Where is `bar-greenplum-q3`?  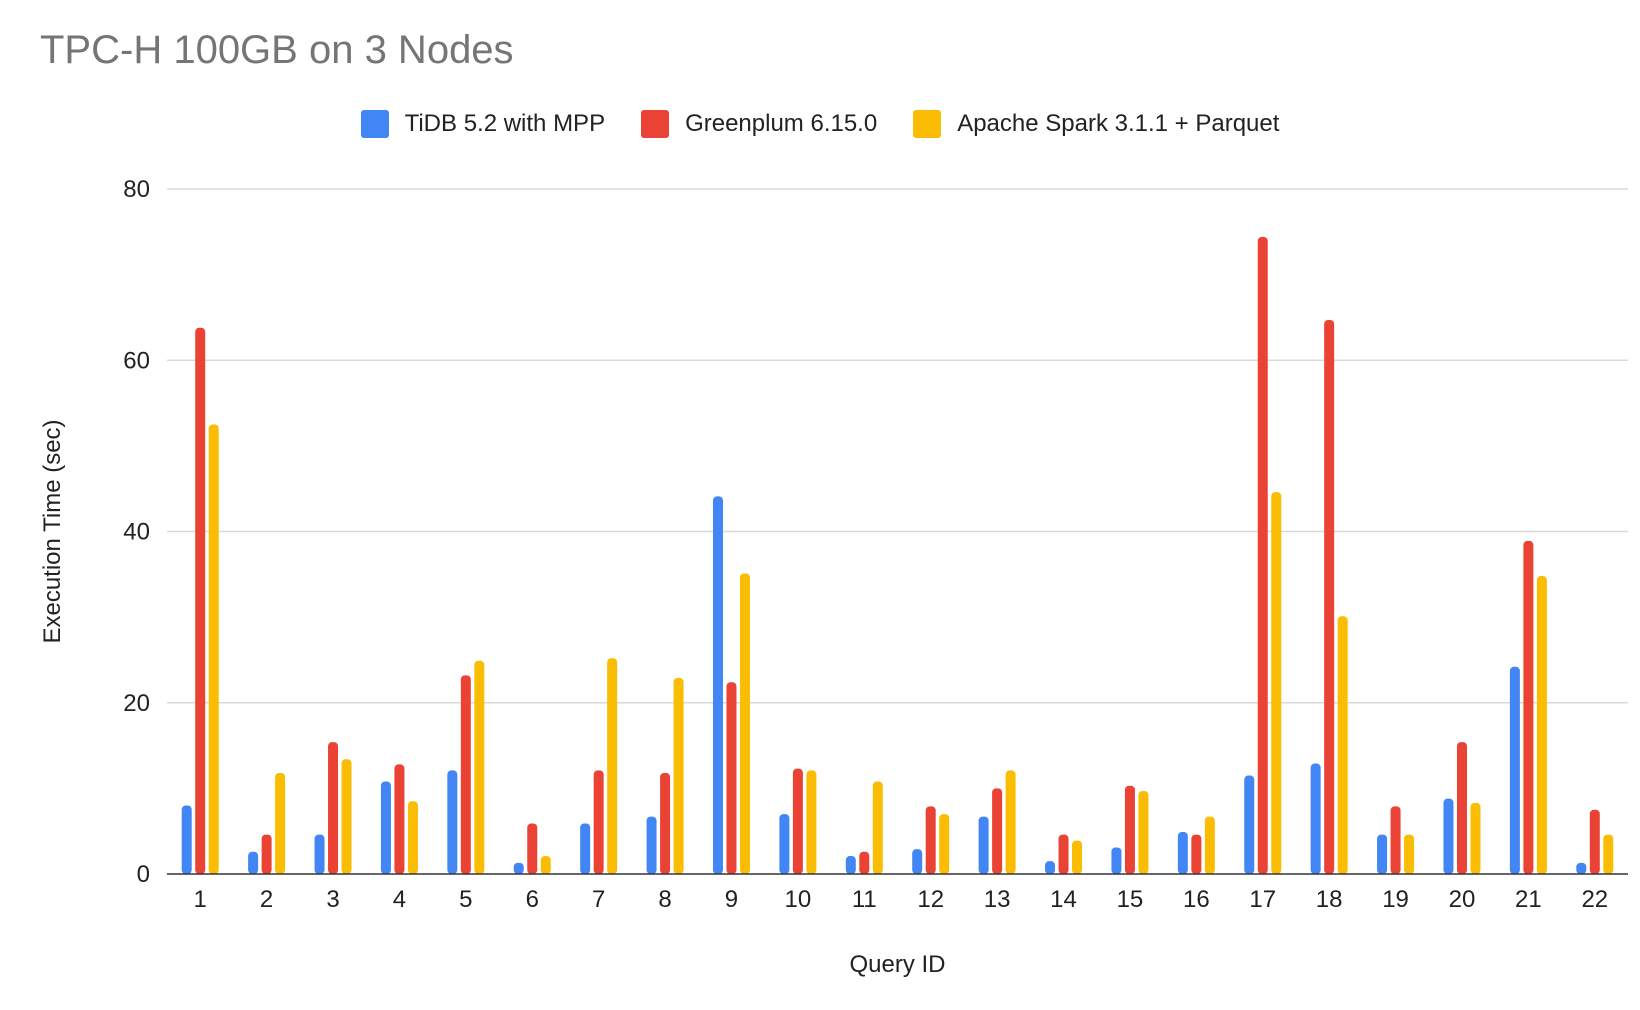
bar-greenplum-q3 is located at coordinates (333, 808).